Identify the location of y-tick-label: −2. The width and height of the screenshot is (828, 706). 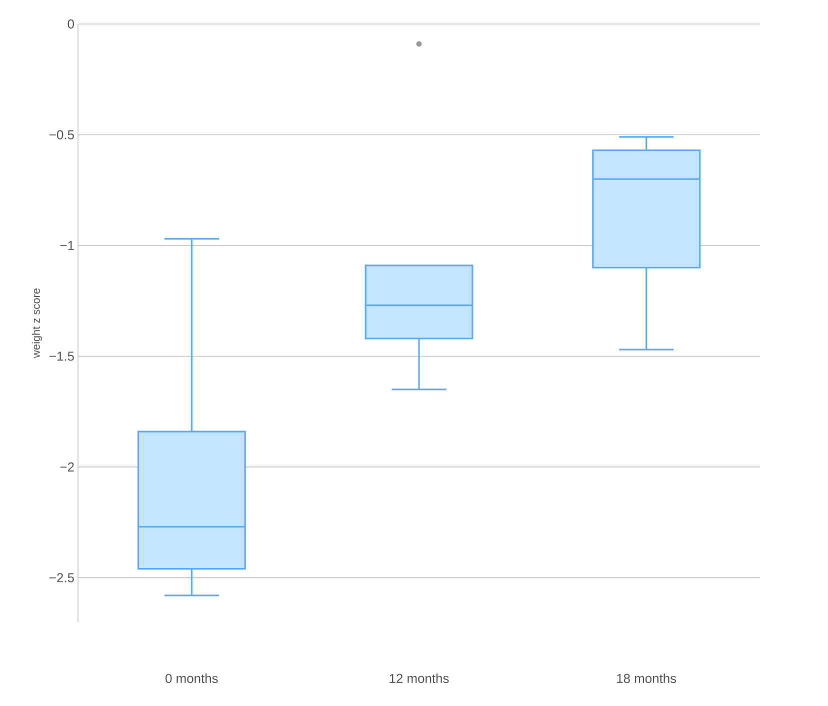
(67, 467).